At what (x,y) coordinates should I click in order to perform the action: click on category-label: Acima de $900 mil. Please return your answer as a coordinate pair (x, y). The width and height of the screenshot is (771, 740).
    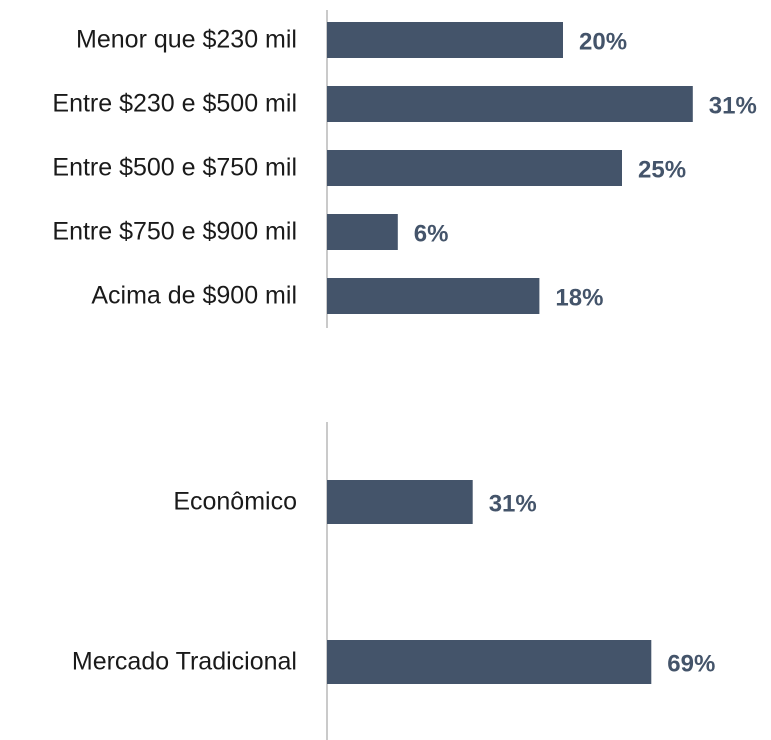
    Looking at the image, I should click on (194, 296).